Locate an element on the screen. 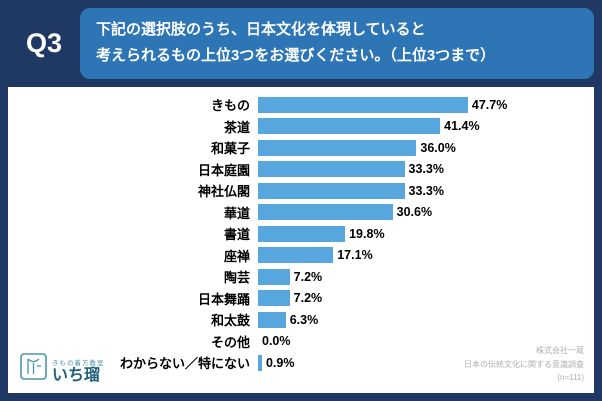 The height and width of the screenshot is (401, 602). bar-area: 19.8% is located at coordinates (422, 233).